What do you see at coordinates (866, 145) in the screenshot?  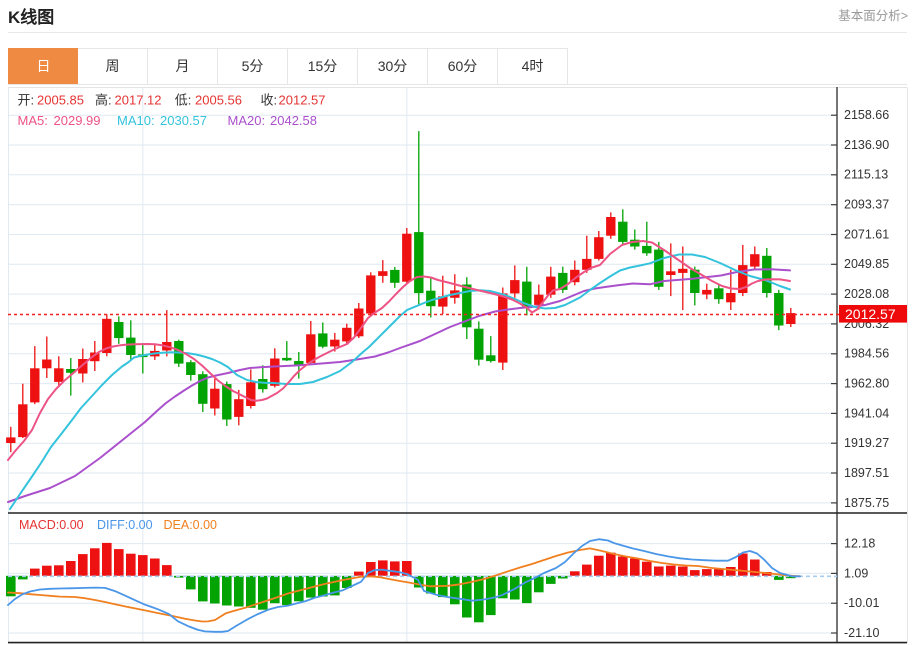 I see `svg-text: 2136.90` at bounding box center [866, 145].